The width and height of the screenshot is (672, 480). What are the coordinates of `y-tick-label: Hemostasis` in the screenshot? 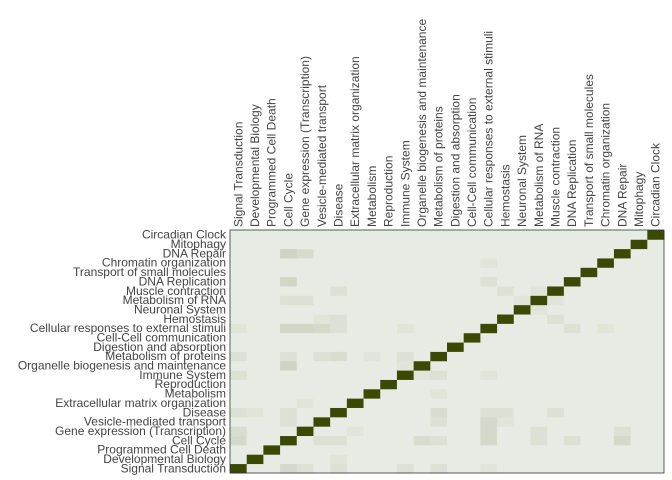 It's located at (194, 319).